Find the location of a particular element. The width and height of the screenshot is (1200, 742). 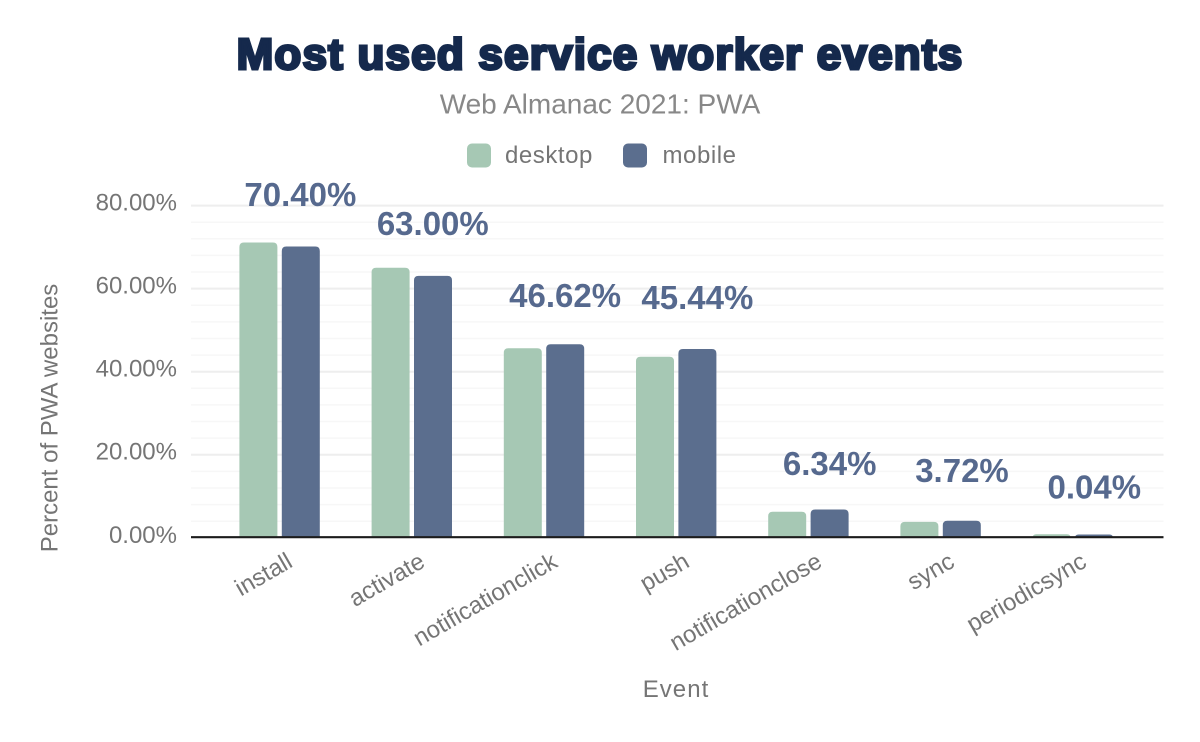

svg-text: 6.34% is located at coordinates (830, 463).